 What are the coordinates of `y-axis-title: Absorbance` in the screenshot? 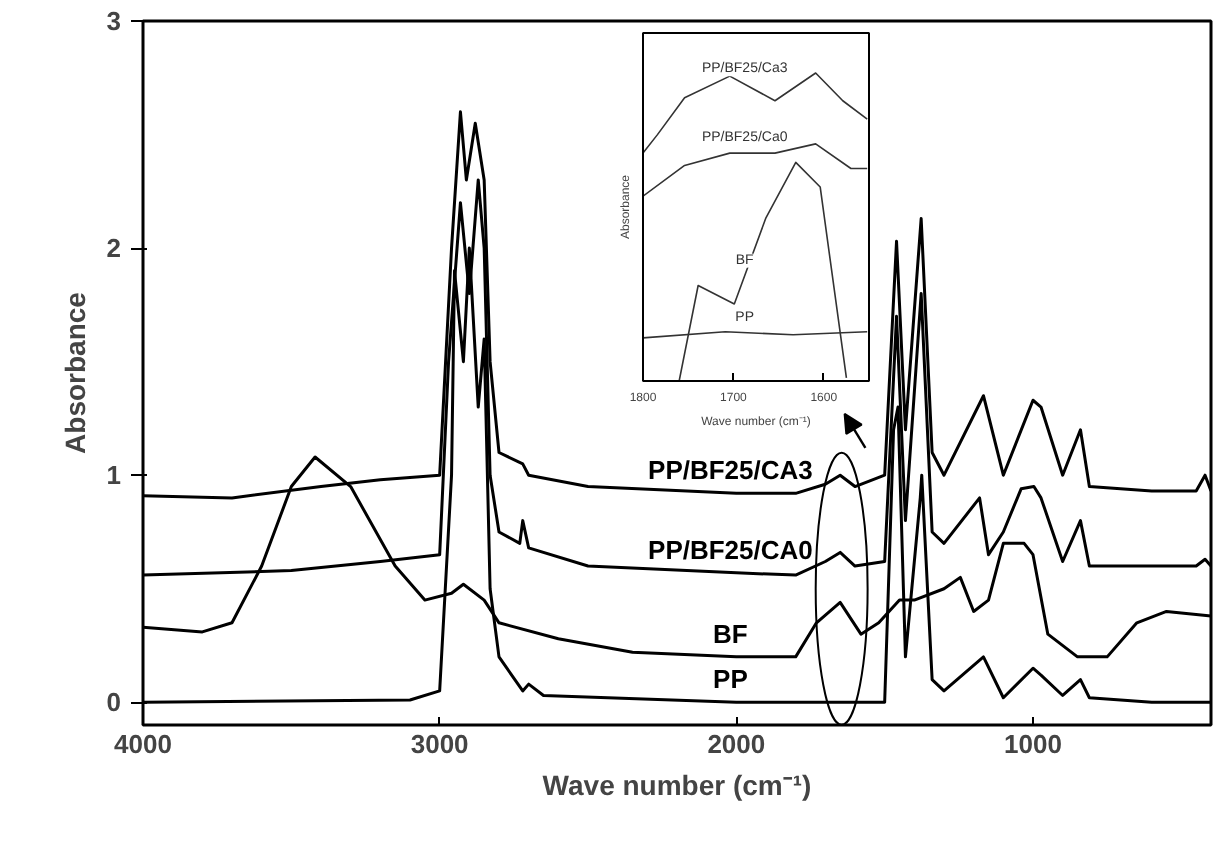 It's located at (74, 372).